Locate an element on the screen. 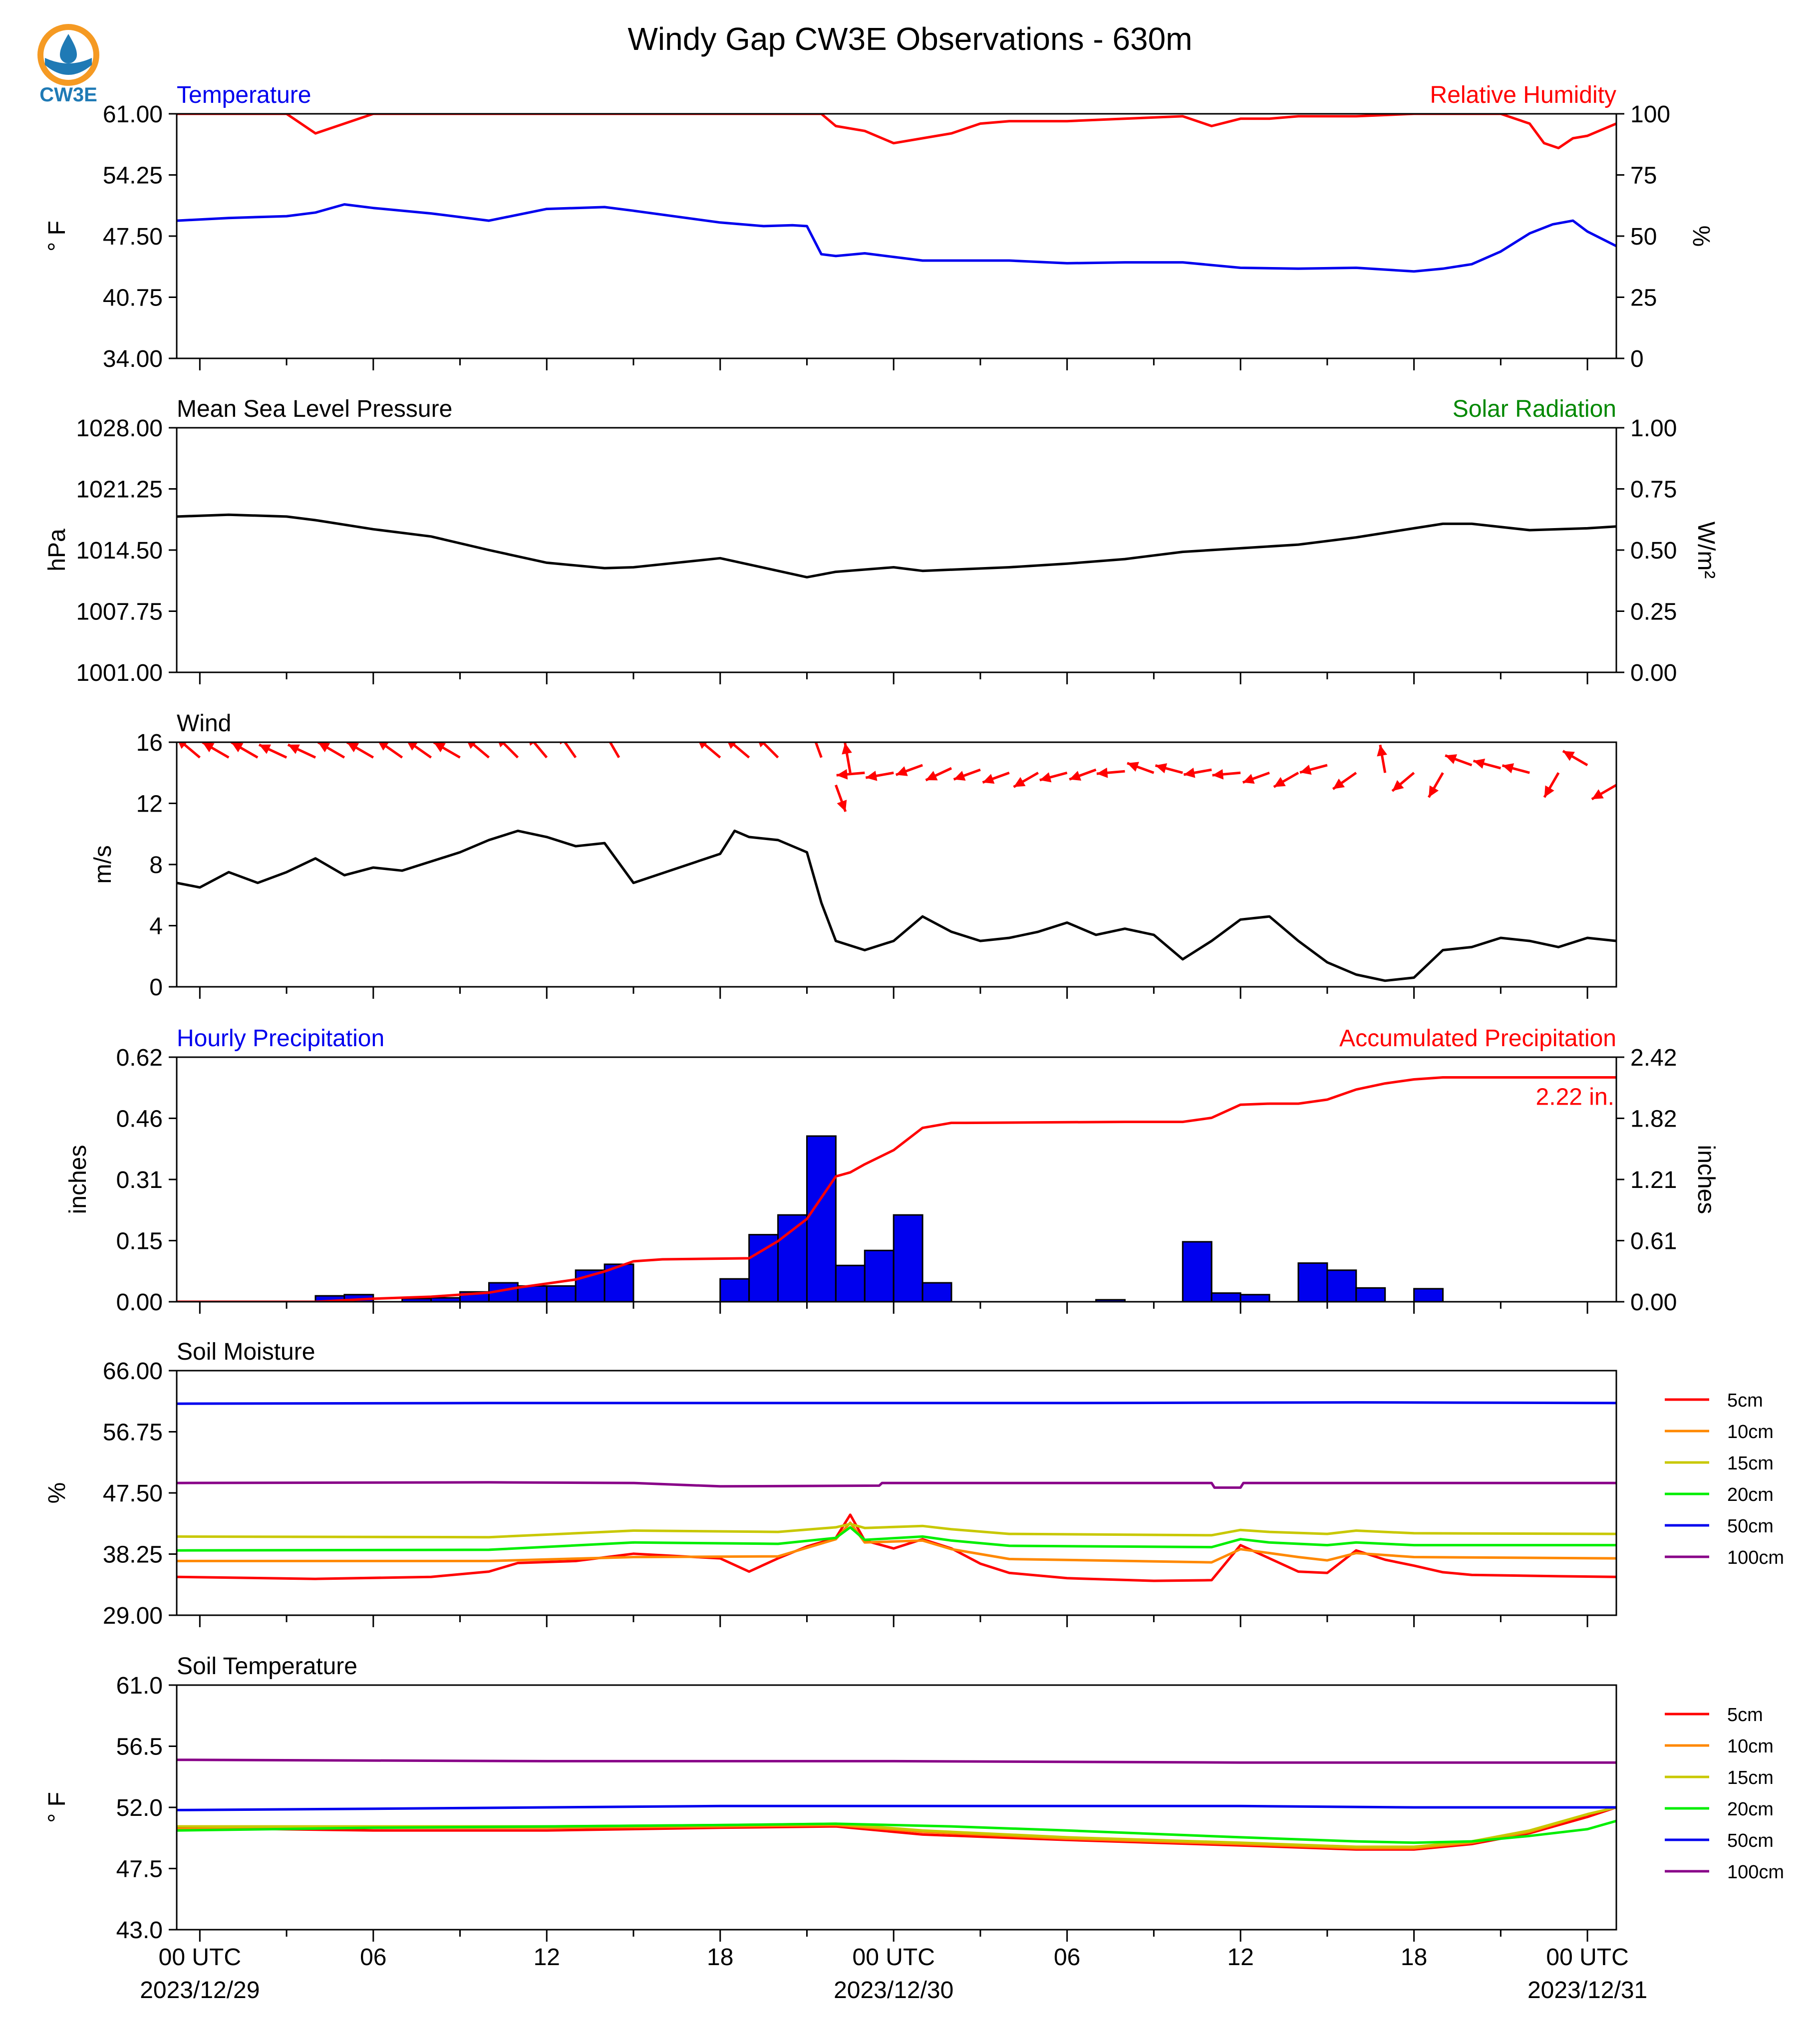  legend-label: 5cm is located at coordinates (1745, 1715).